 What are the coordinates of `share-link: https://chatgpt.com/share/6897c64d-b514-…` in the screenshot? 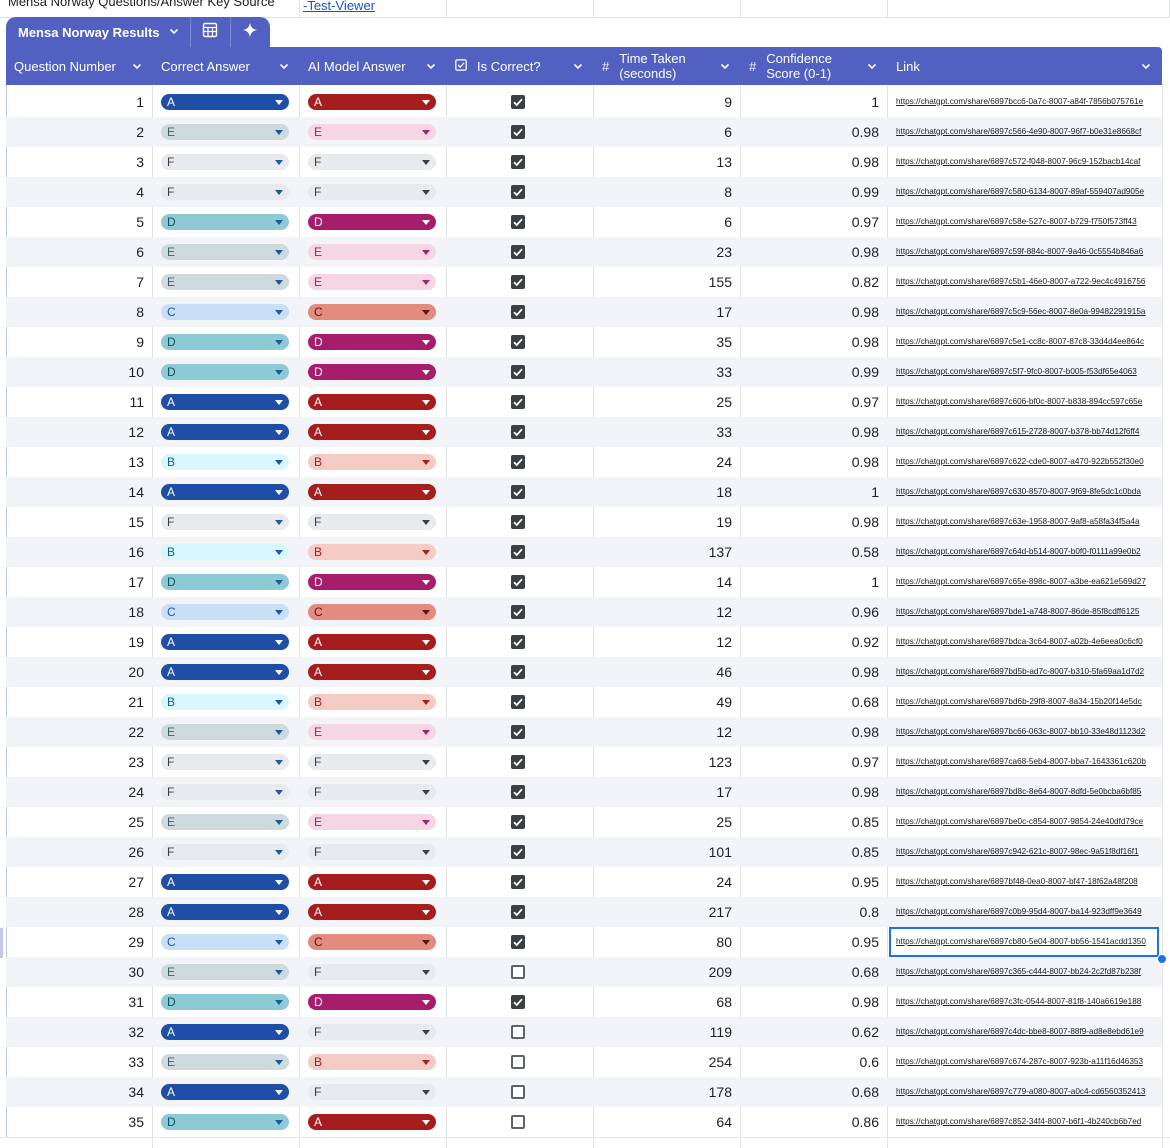 It's located at (1018, 551).